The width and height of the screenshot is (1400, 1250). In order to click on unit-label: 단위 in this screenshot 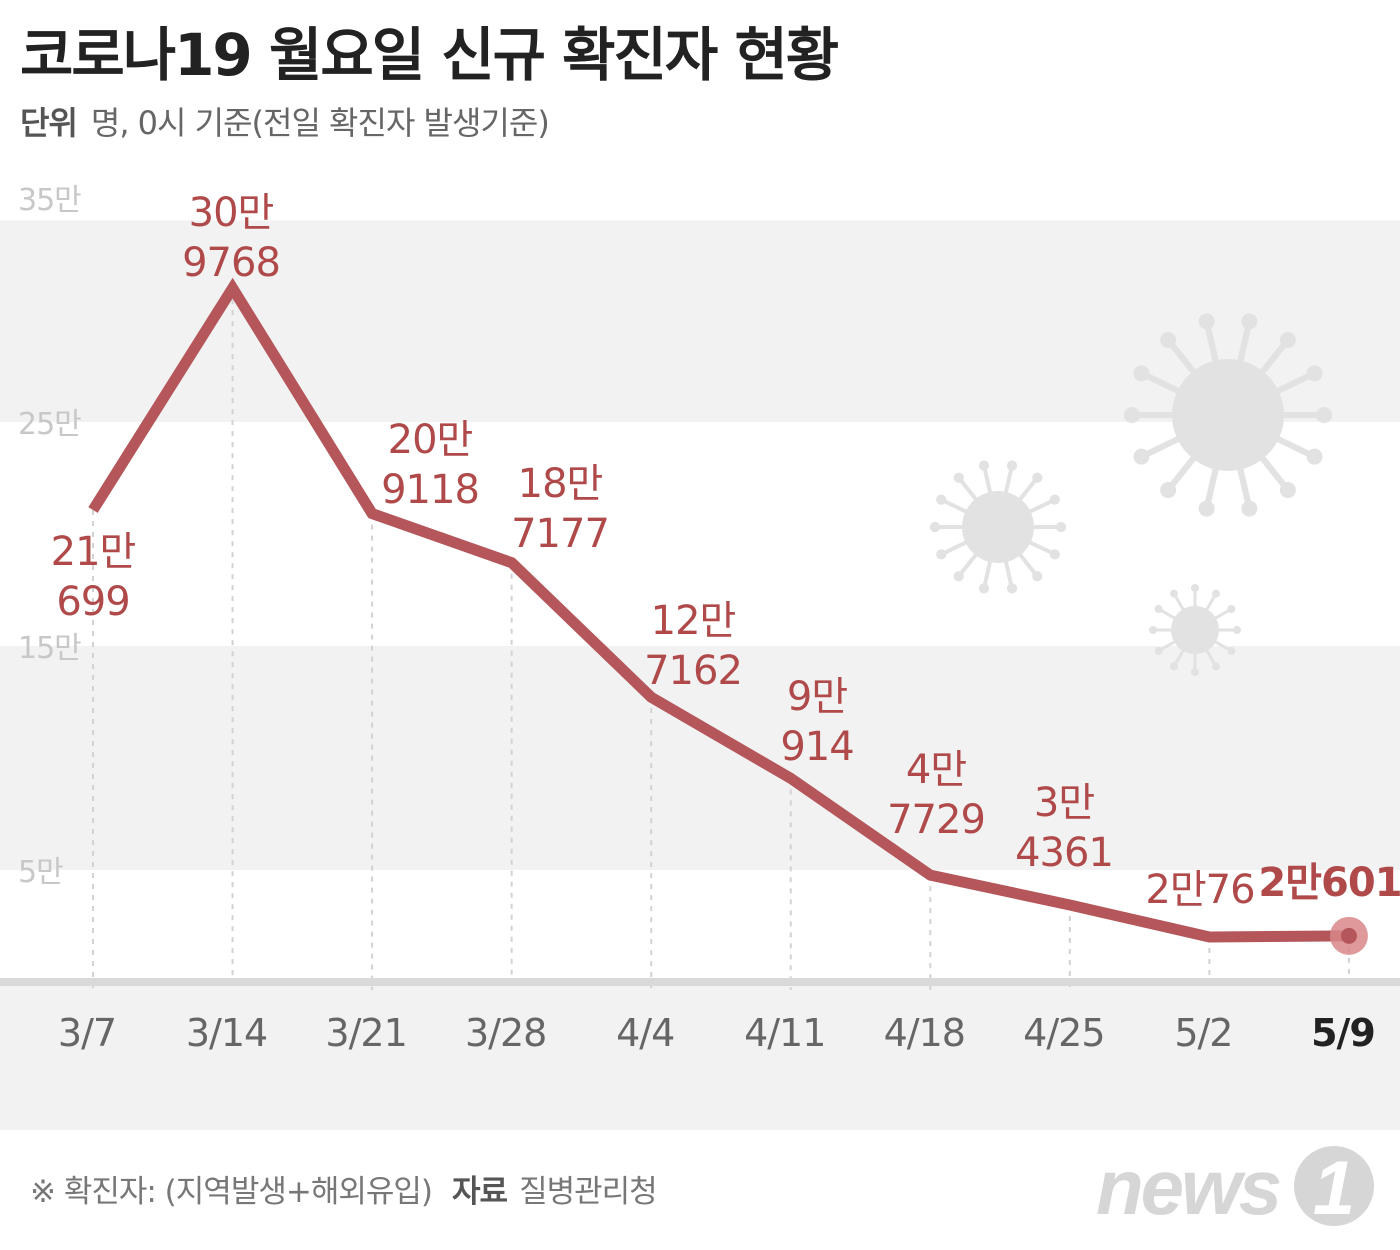, I will do `click(49, 123)`.